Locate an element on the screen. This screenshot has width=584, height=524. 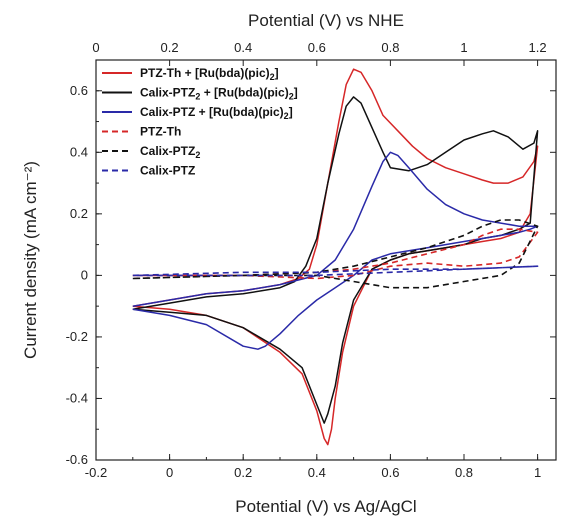
x-tick-label: 0.8 is located at coordinates (464, 472).